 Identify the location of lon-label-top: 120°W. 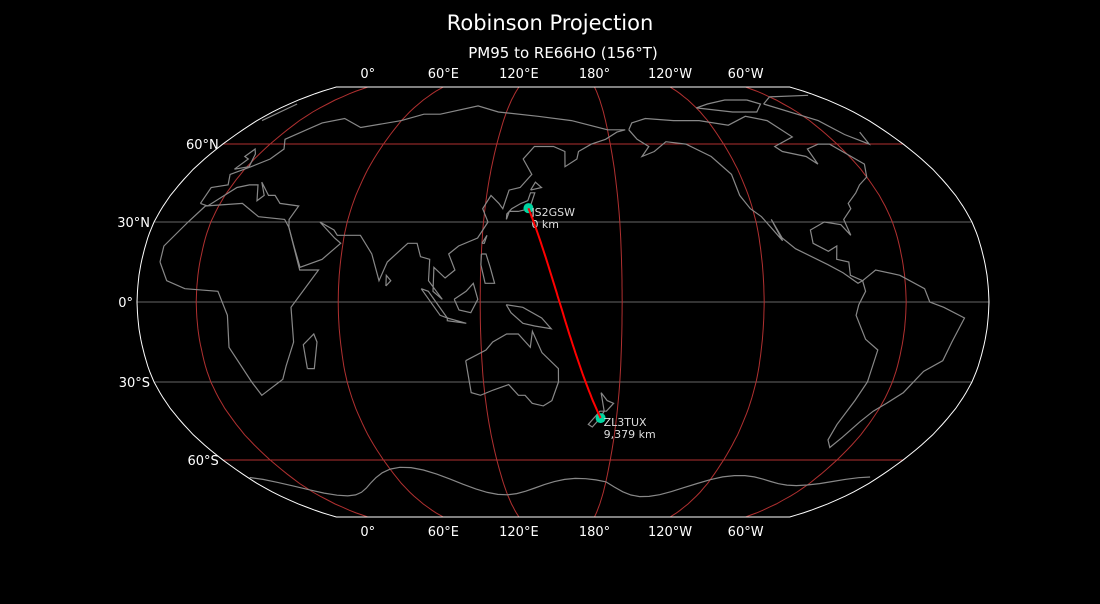
(670, 74).